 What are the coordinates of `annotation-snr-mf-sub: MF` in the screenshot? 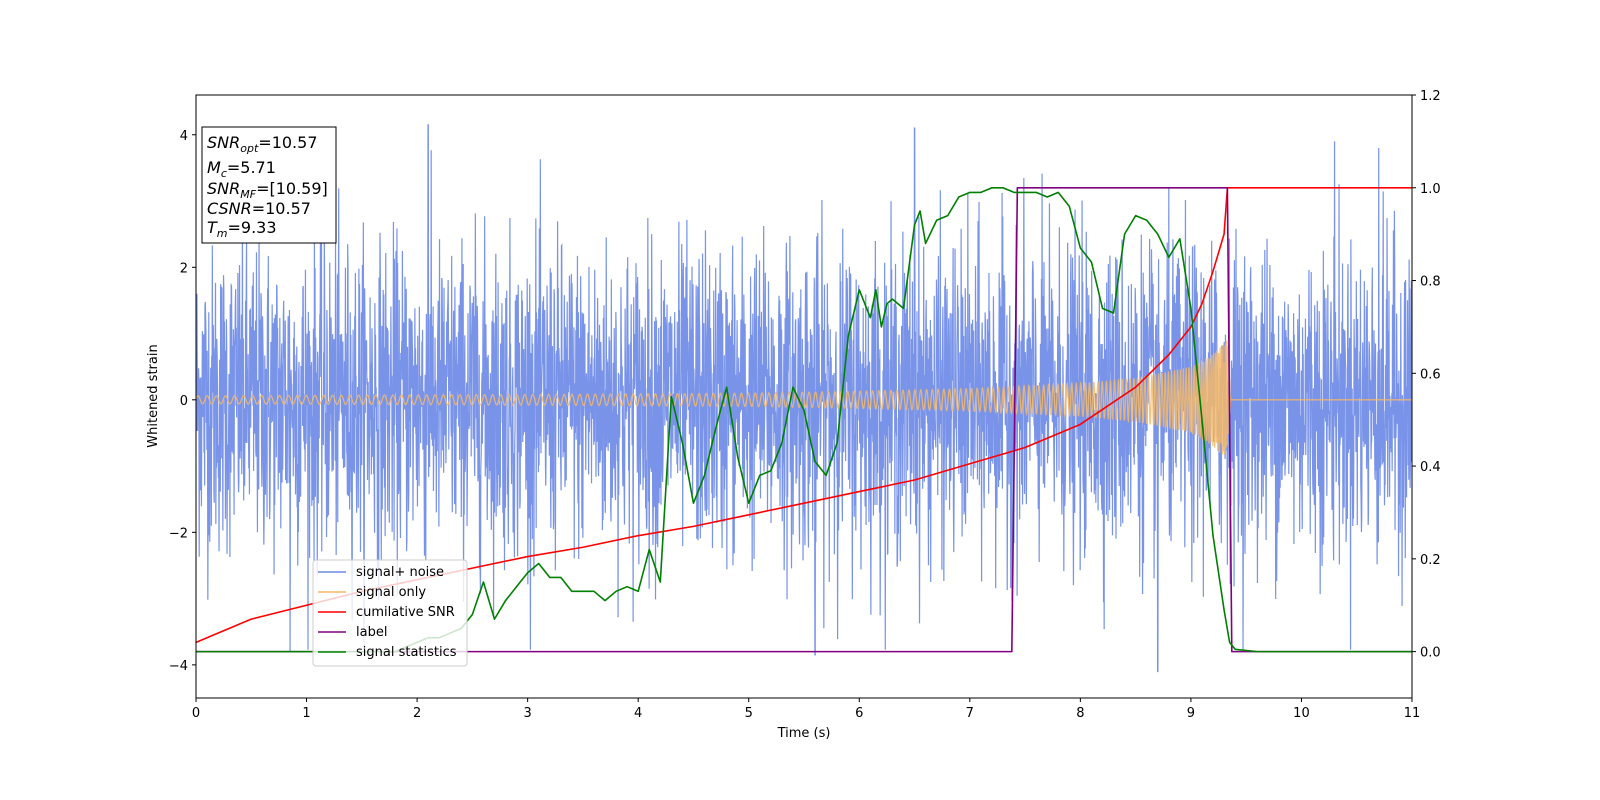 It's located at (248, 194).